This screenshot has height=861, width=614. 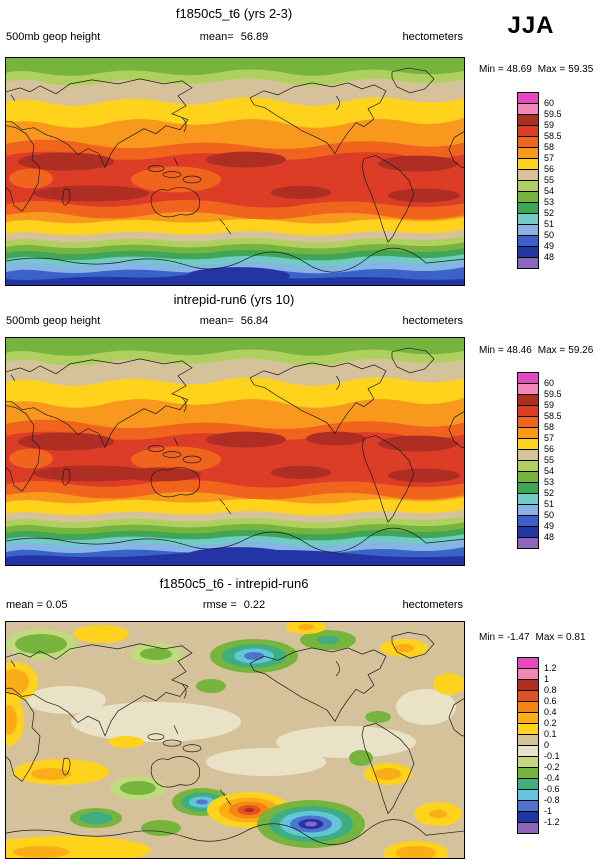 I want to click on legend-label: 1.2, so click(x=550, y=668).